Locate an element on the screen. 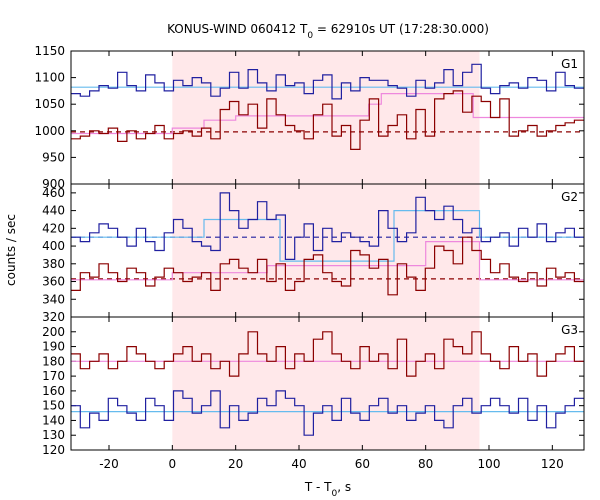 This screenshot has height=500, width=600. panel-g1-fit-pink is located at coordinates (327, 113).